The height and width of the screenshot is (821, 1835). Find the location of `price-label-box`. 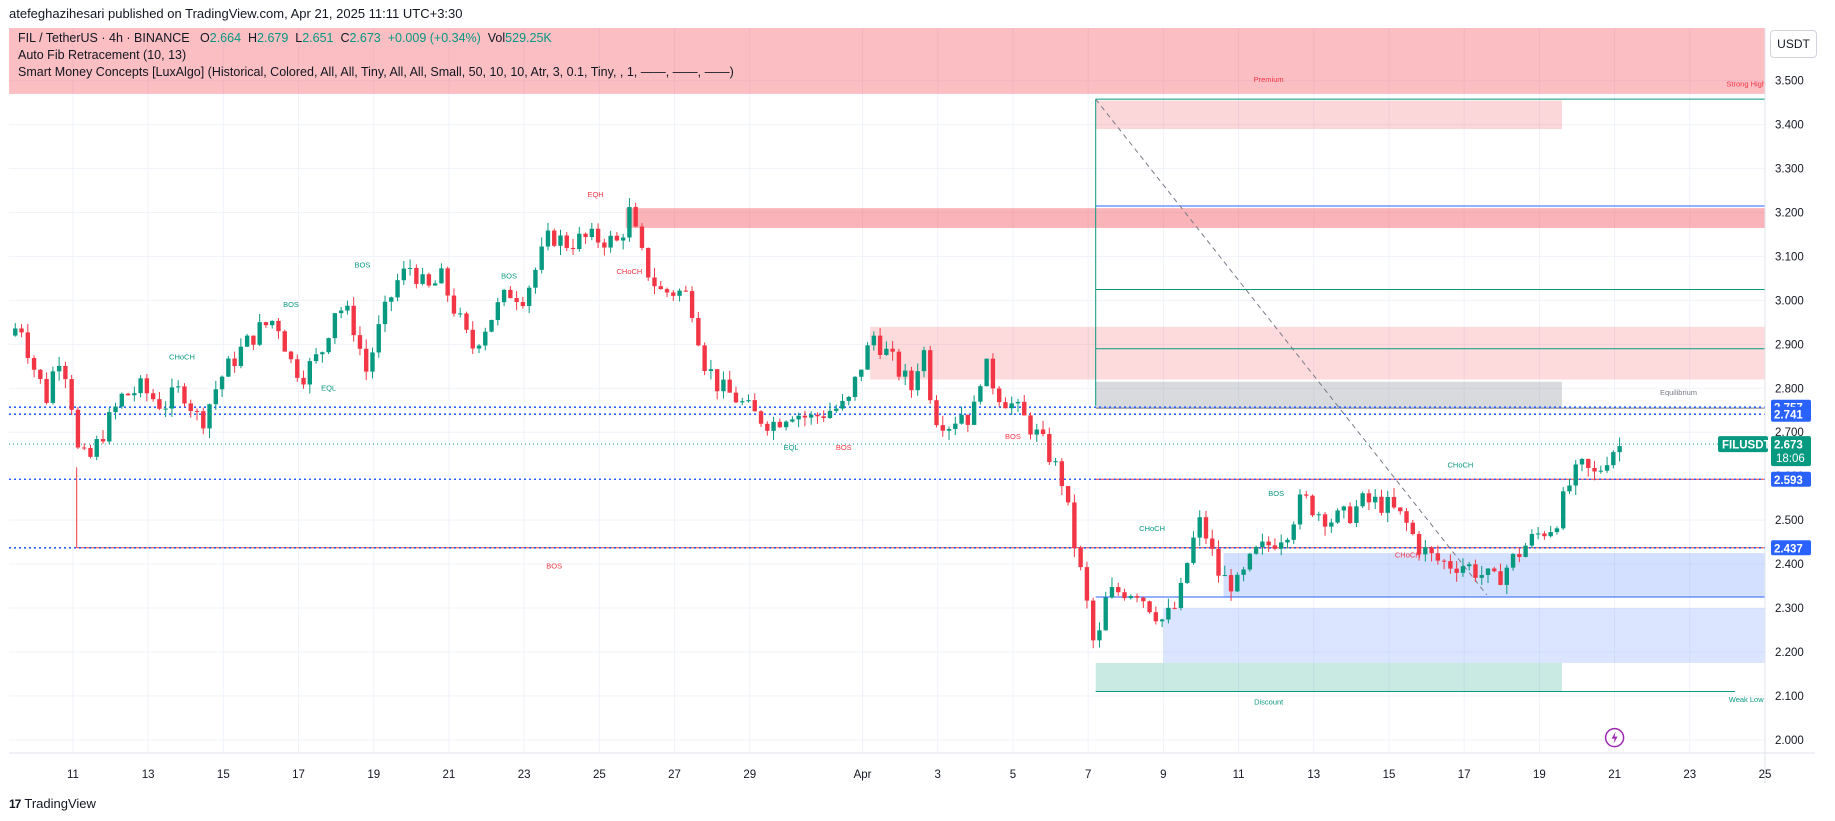

price-label-box is located at coordinates (1791, 548).